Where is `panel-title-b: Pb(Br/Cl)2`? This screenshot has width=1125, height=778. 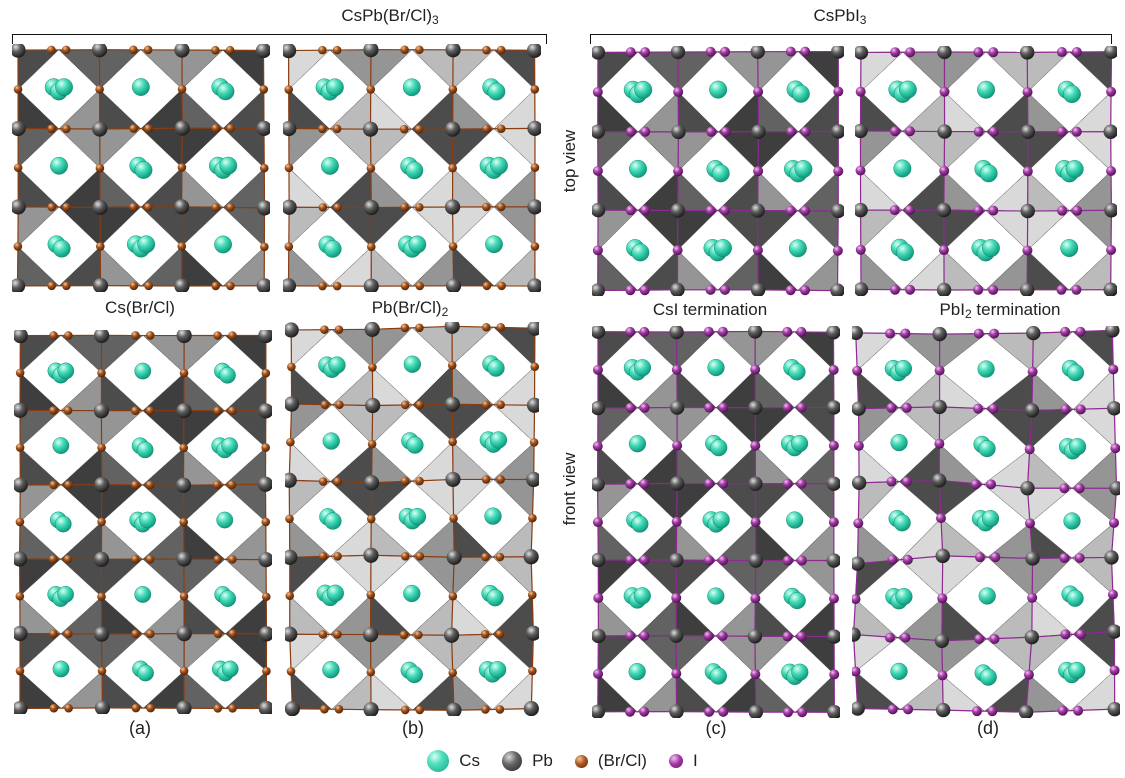
panel-title-b: Pb(Br/Cl)2 is located at coordinates (410, 308).